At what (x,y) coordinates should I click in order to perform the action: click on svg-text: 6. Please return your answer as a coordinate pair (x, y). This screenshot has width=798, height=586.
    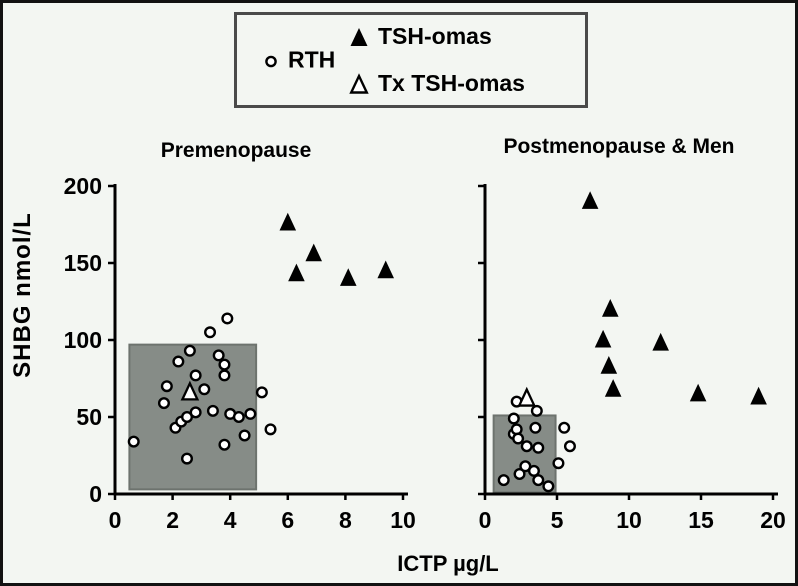
    Looking at the image, I should click on (287, 520).